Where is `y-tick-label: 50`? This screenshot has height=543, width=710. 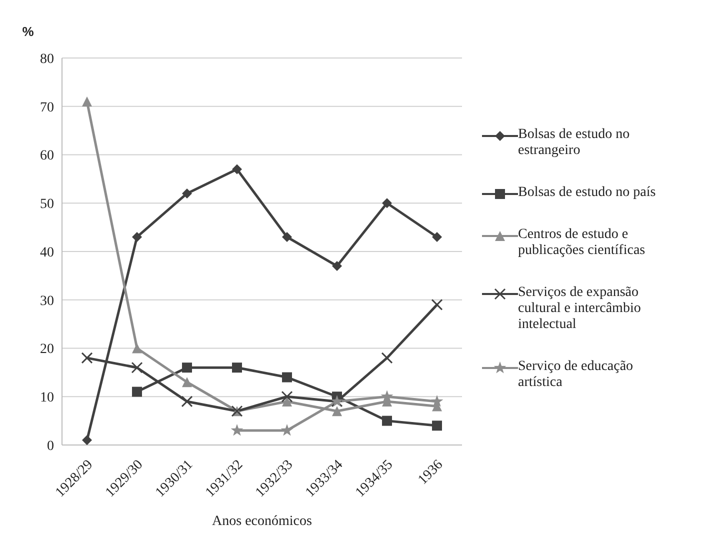
y-tick-label: 50 is located at coordinates (47, 204).